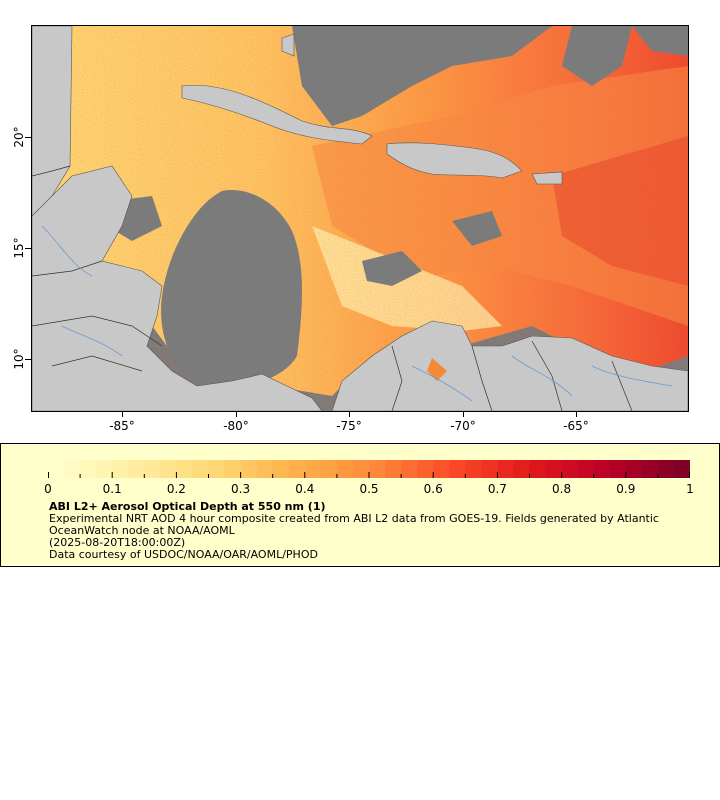  Describe the element at coordinates (305, 489) in the screenshot. I see `colorbar-tick-label: 0.4` at that location.